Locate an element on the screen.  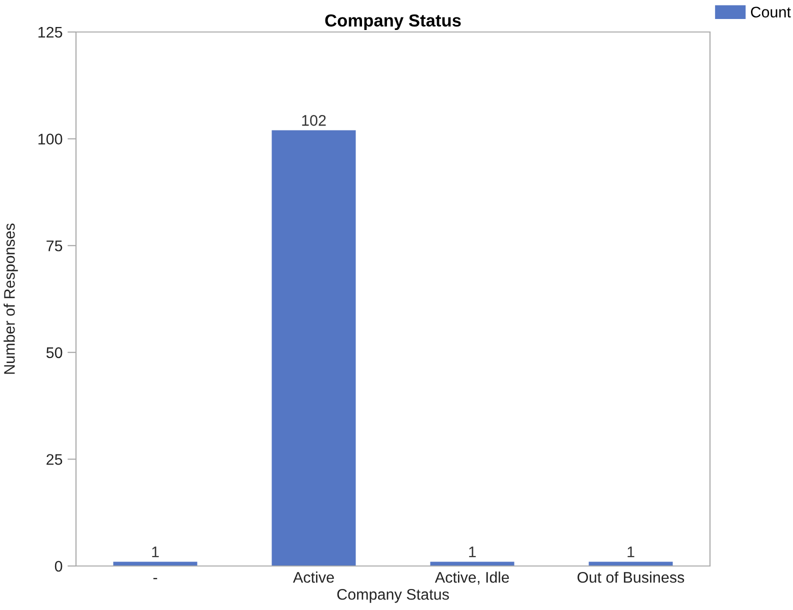
x-tick-label: Out of Business is located at coordinates (631, 577).